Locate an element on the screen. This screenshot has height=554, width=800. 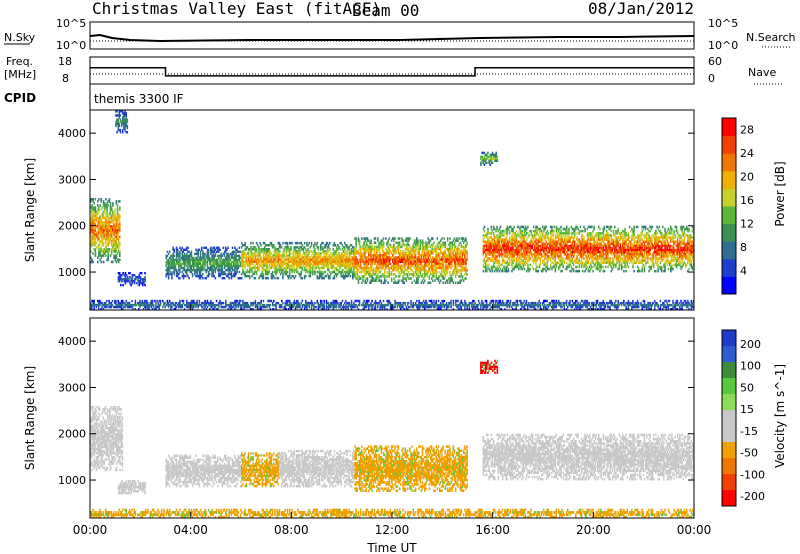
nsearch-tick-top: 10^5 is located at coordinates (723, 23).